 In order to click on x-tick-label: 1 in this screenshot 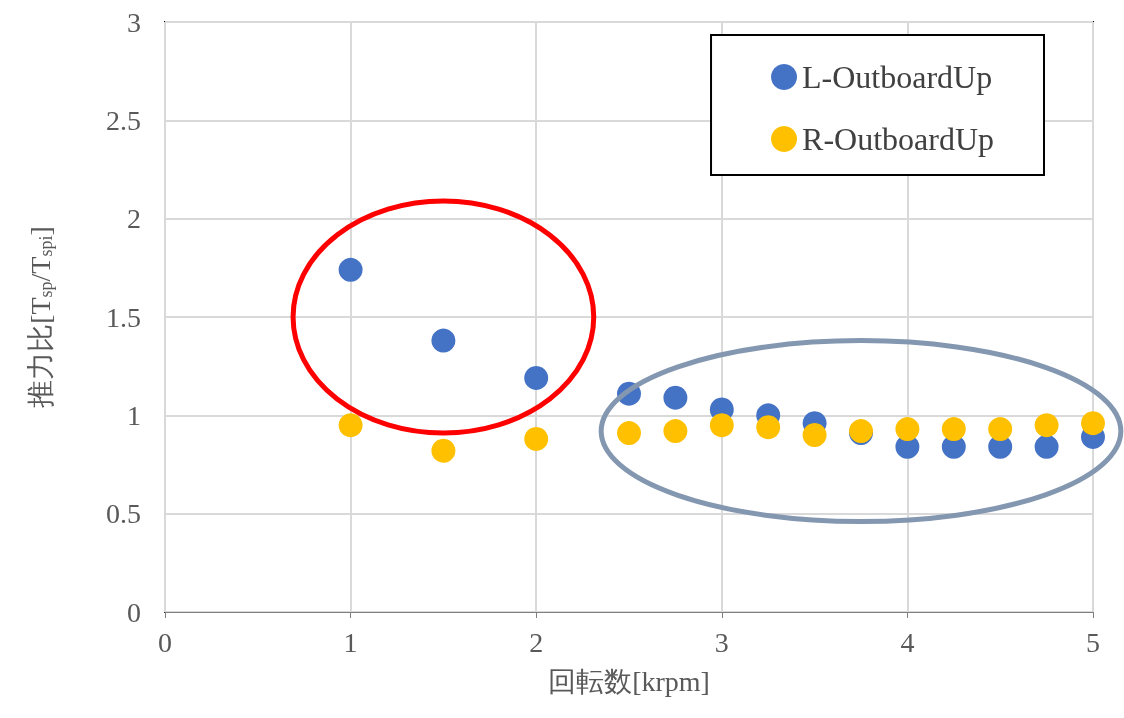, I will do `click(350, 642)`.